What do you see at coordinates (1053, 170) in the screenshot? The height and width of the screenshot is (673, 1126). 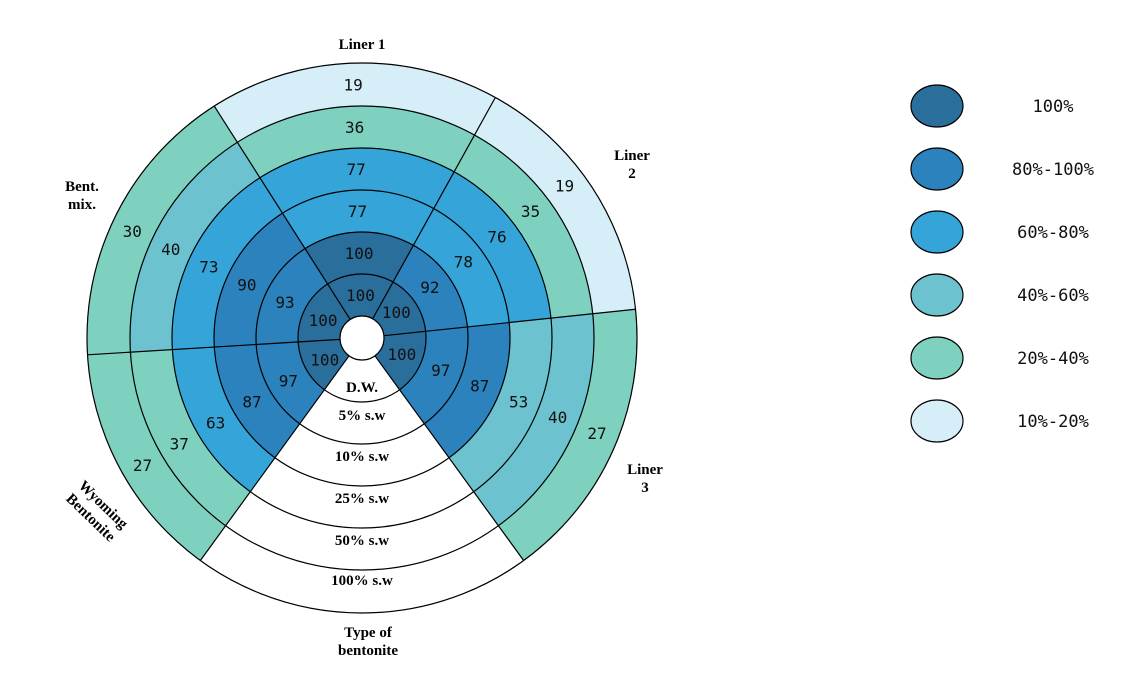 I see `legend-label: 80%-100%` at bounding box center [1053, 170].